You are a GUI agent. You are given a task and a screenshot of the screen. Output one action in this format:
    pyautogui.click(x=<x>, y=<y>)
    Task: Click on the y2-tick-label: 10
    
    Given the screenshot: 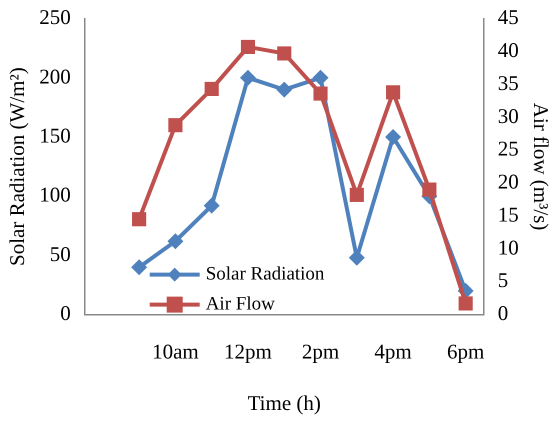 What is the action you would take?
    pyautogui.click(x=508, y=247)
    